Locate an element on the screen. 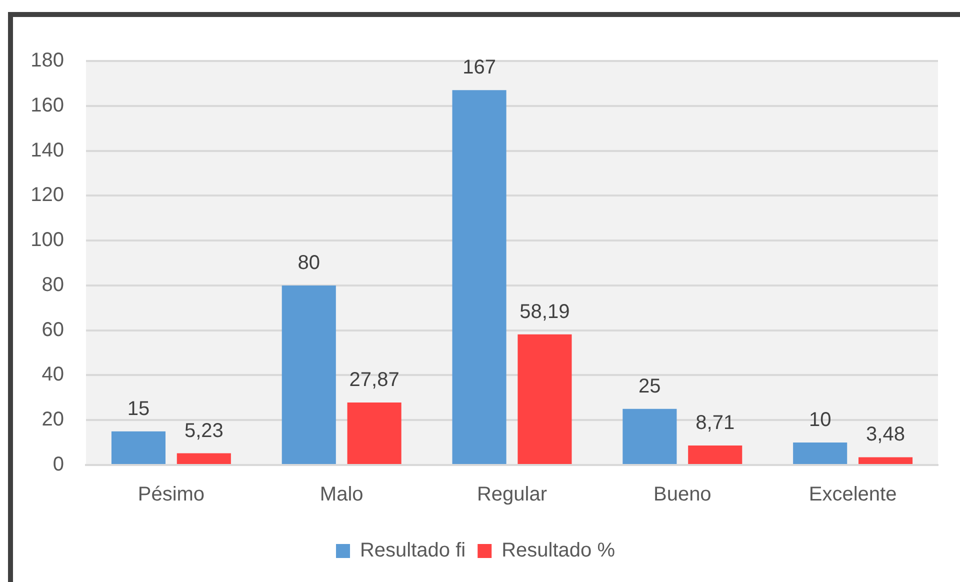 The width and height of the screenshot is (960, 582). x-tick-label: Malo is located at coordinates (342, 495).